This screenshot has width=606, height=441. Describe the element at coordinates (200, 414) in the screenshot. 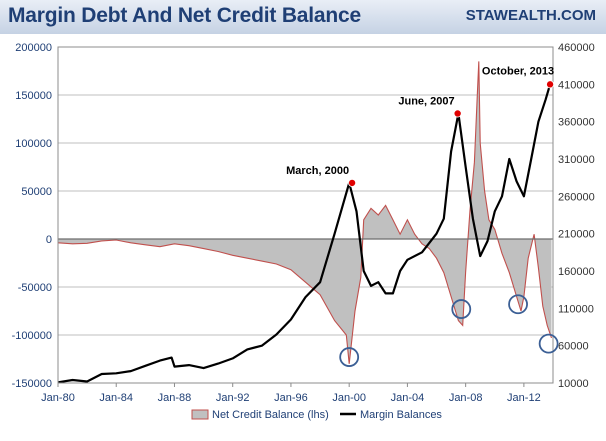

I see `legend-swatch-net-credit` at that location.